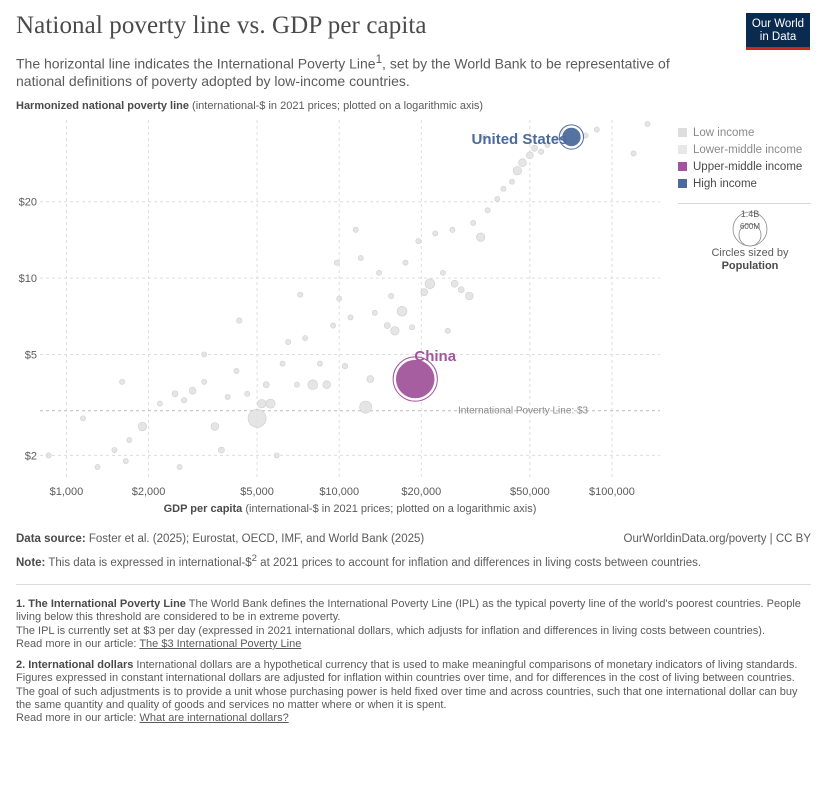 The width and height of the screenshot is (827, 796). Describe the element at coordinates (435, 356) in the screenshot. I see `highlight-label-1: China` at that location.